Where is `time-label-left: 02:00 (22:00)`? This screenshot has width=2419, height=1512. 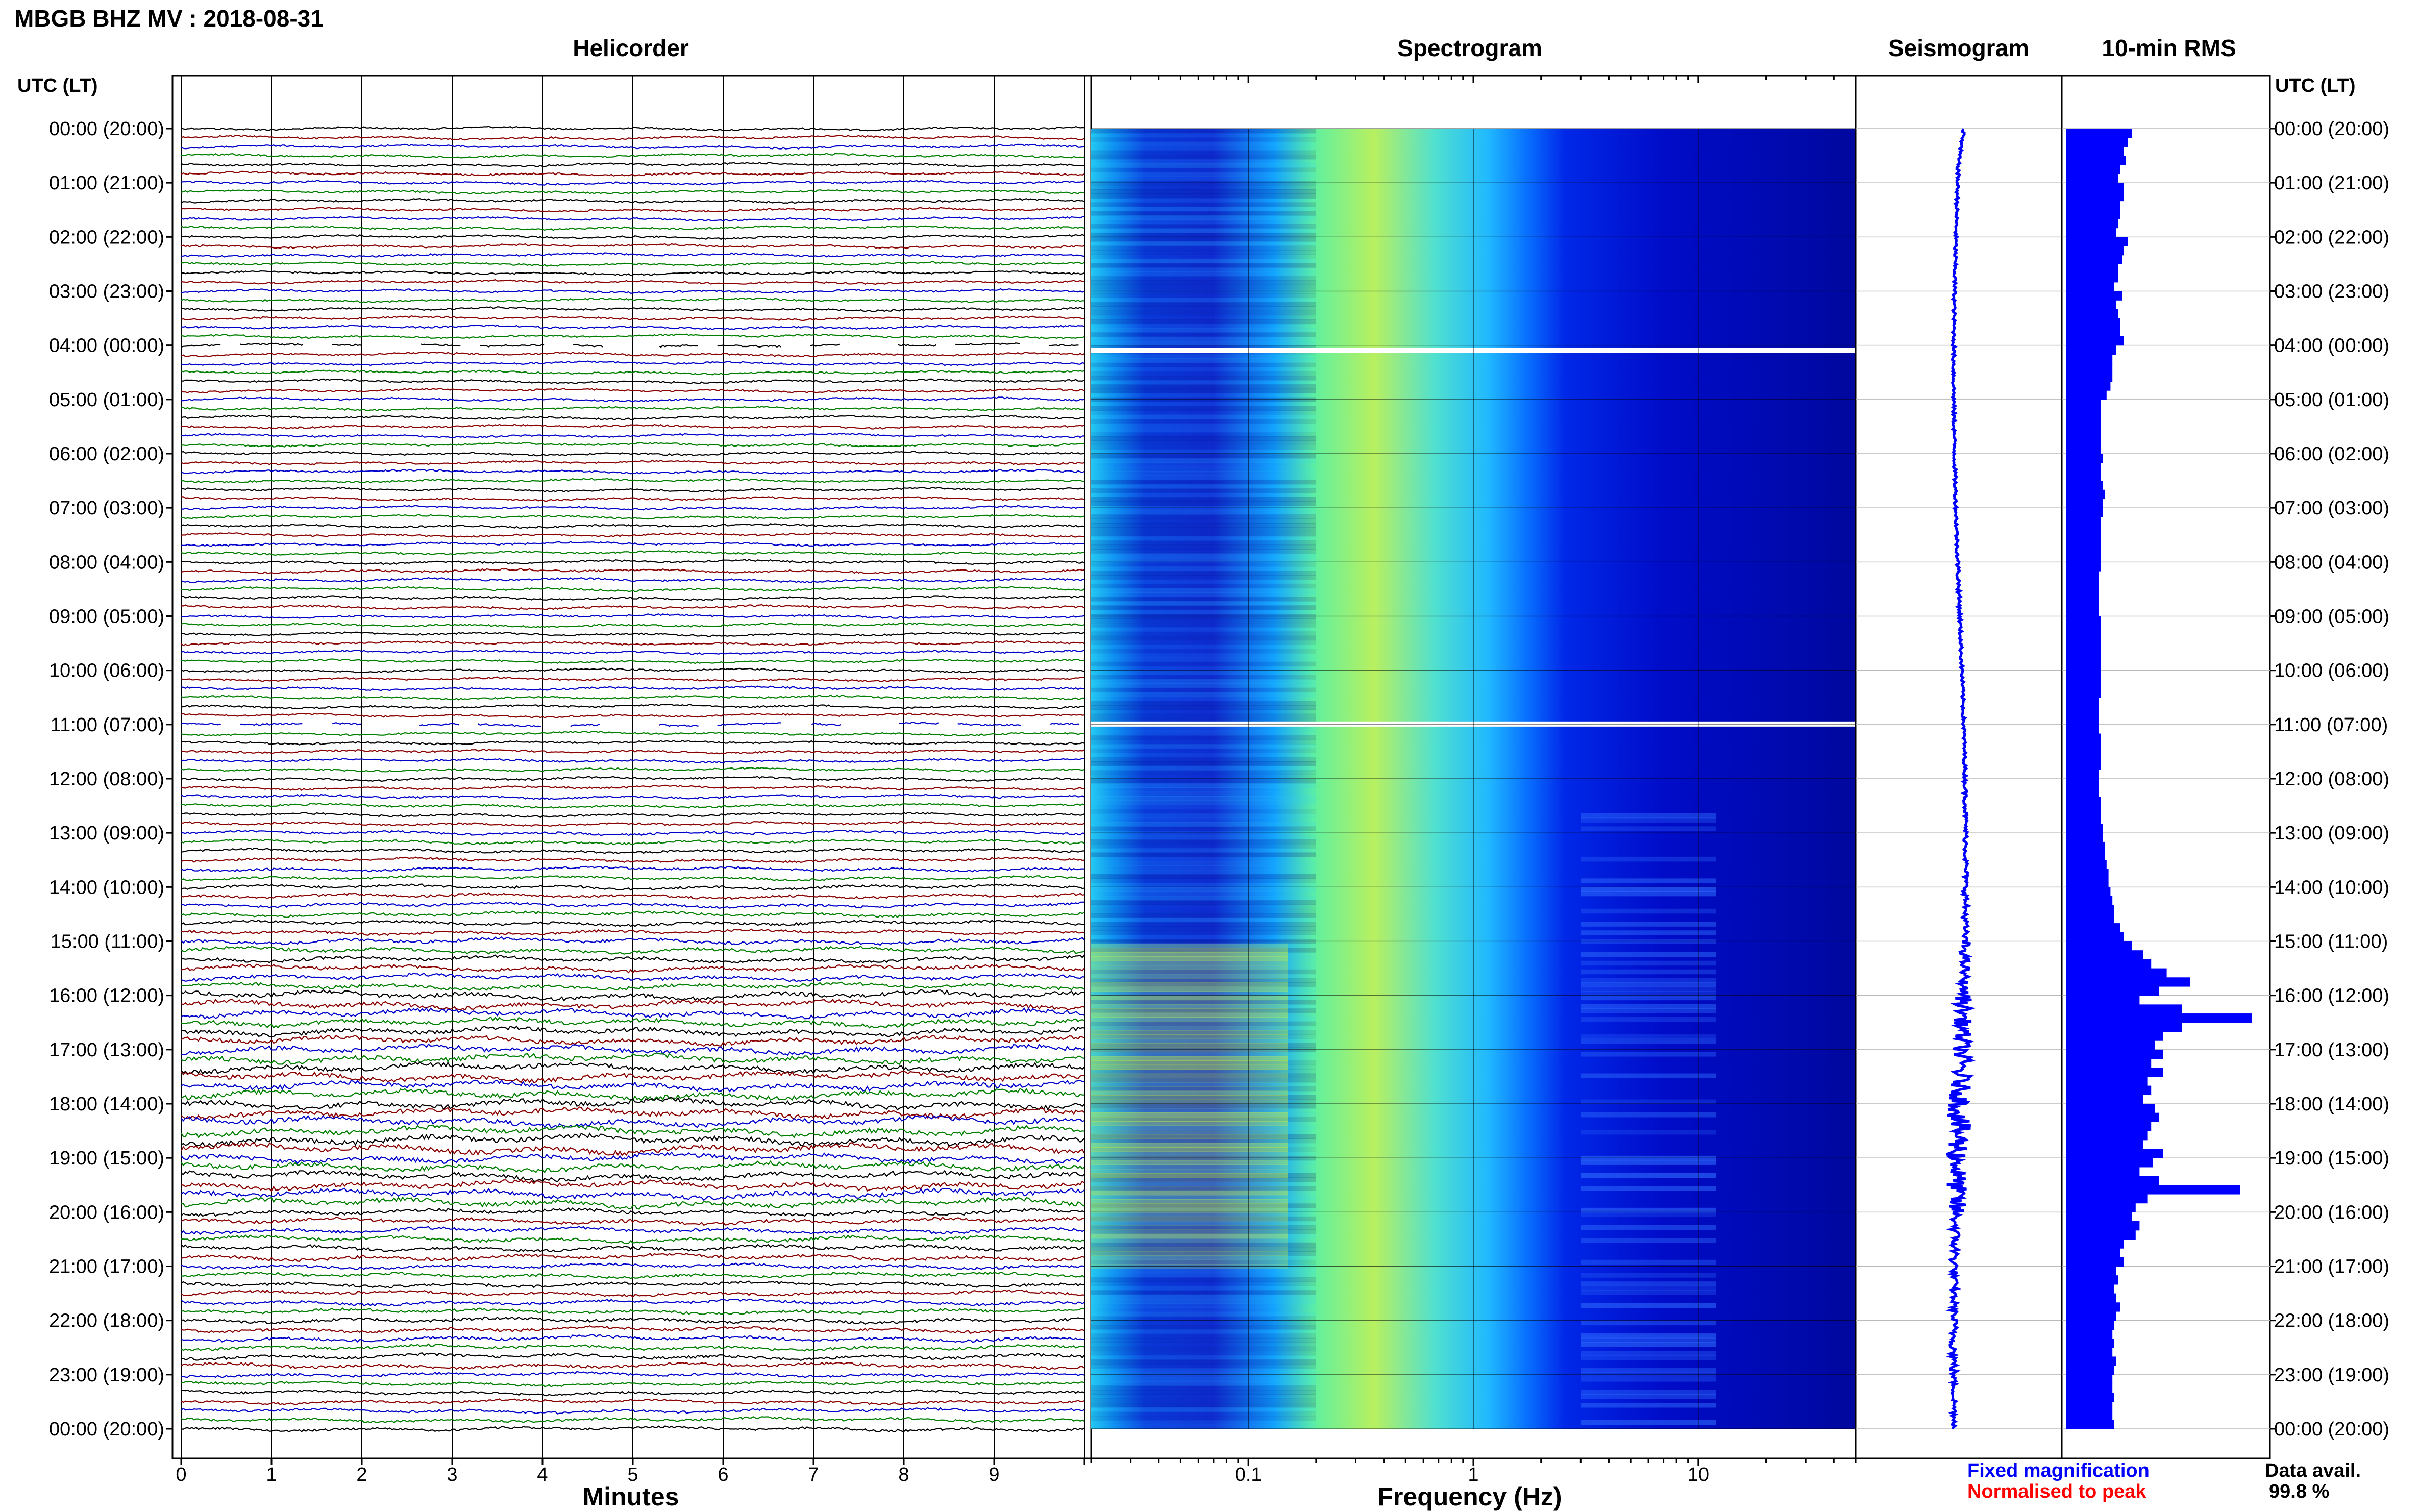
time-label-left: 02:00 (22:00) is located at coordinates (106, 237).